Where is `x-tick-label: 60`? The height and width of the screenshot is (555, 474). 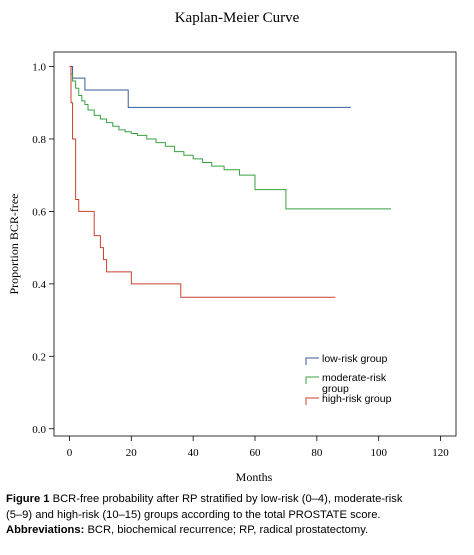 x-tick-label: 60 is located at coordinates (256, 453).